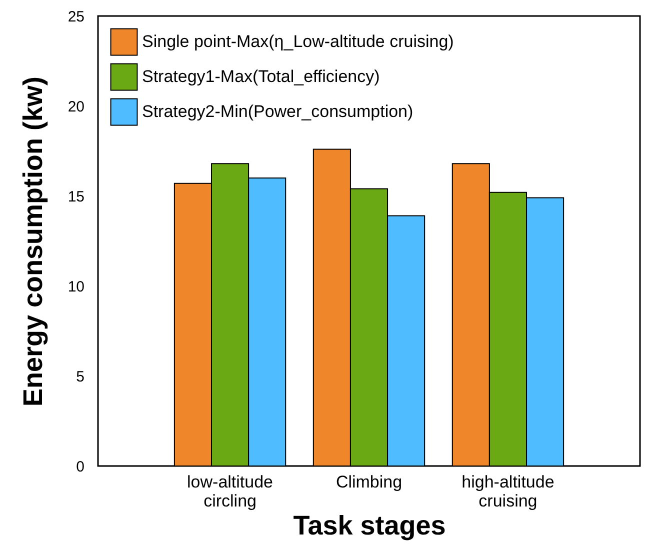 The image size is (649, 549). What do you see at coordinates (369, 525) in the screenshot?
I see `x-axis-title: Task stages` at bounding box center [369, 525].